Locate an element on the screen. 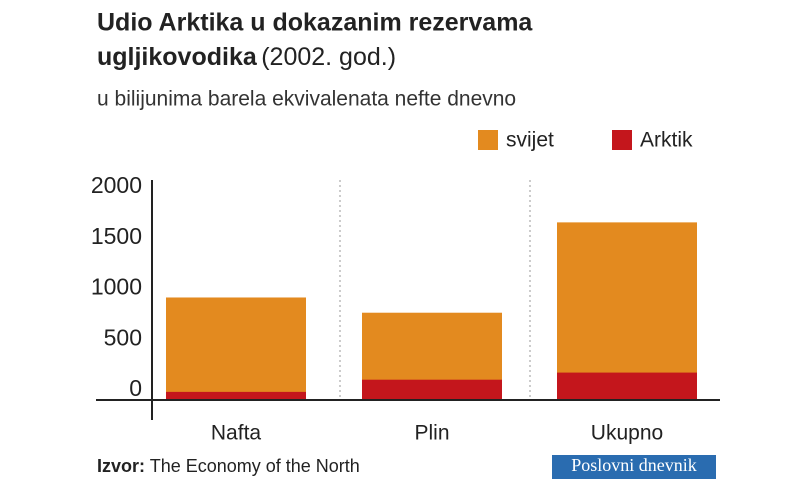 The image size is (800, 480). source-label: Izvor: is located at coordinates (121, 466).